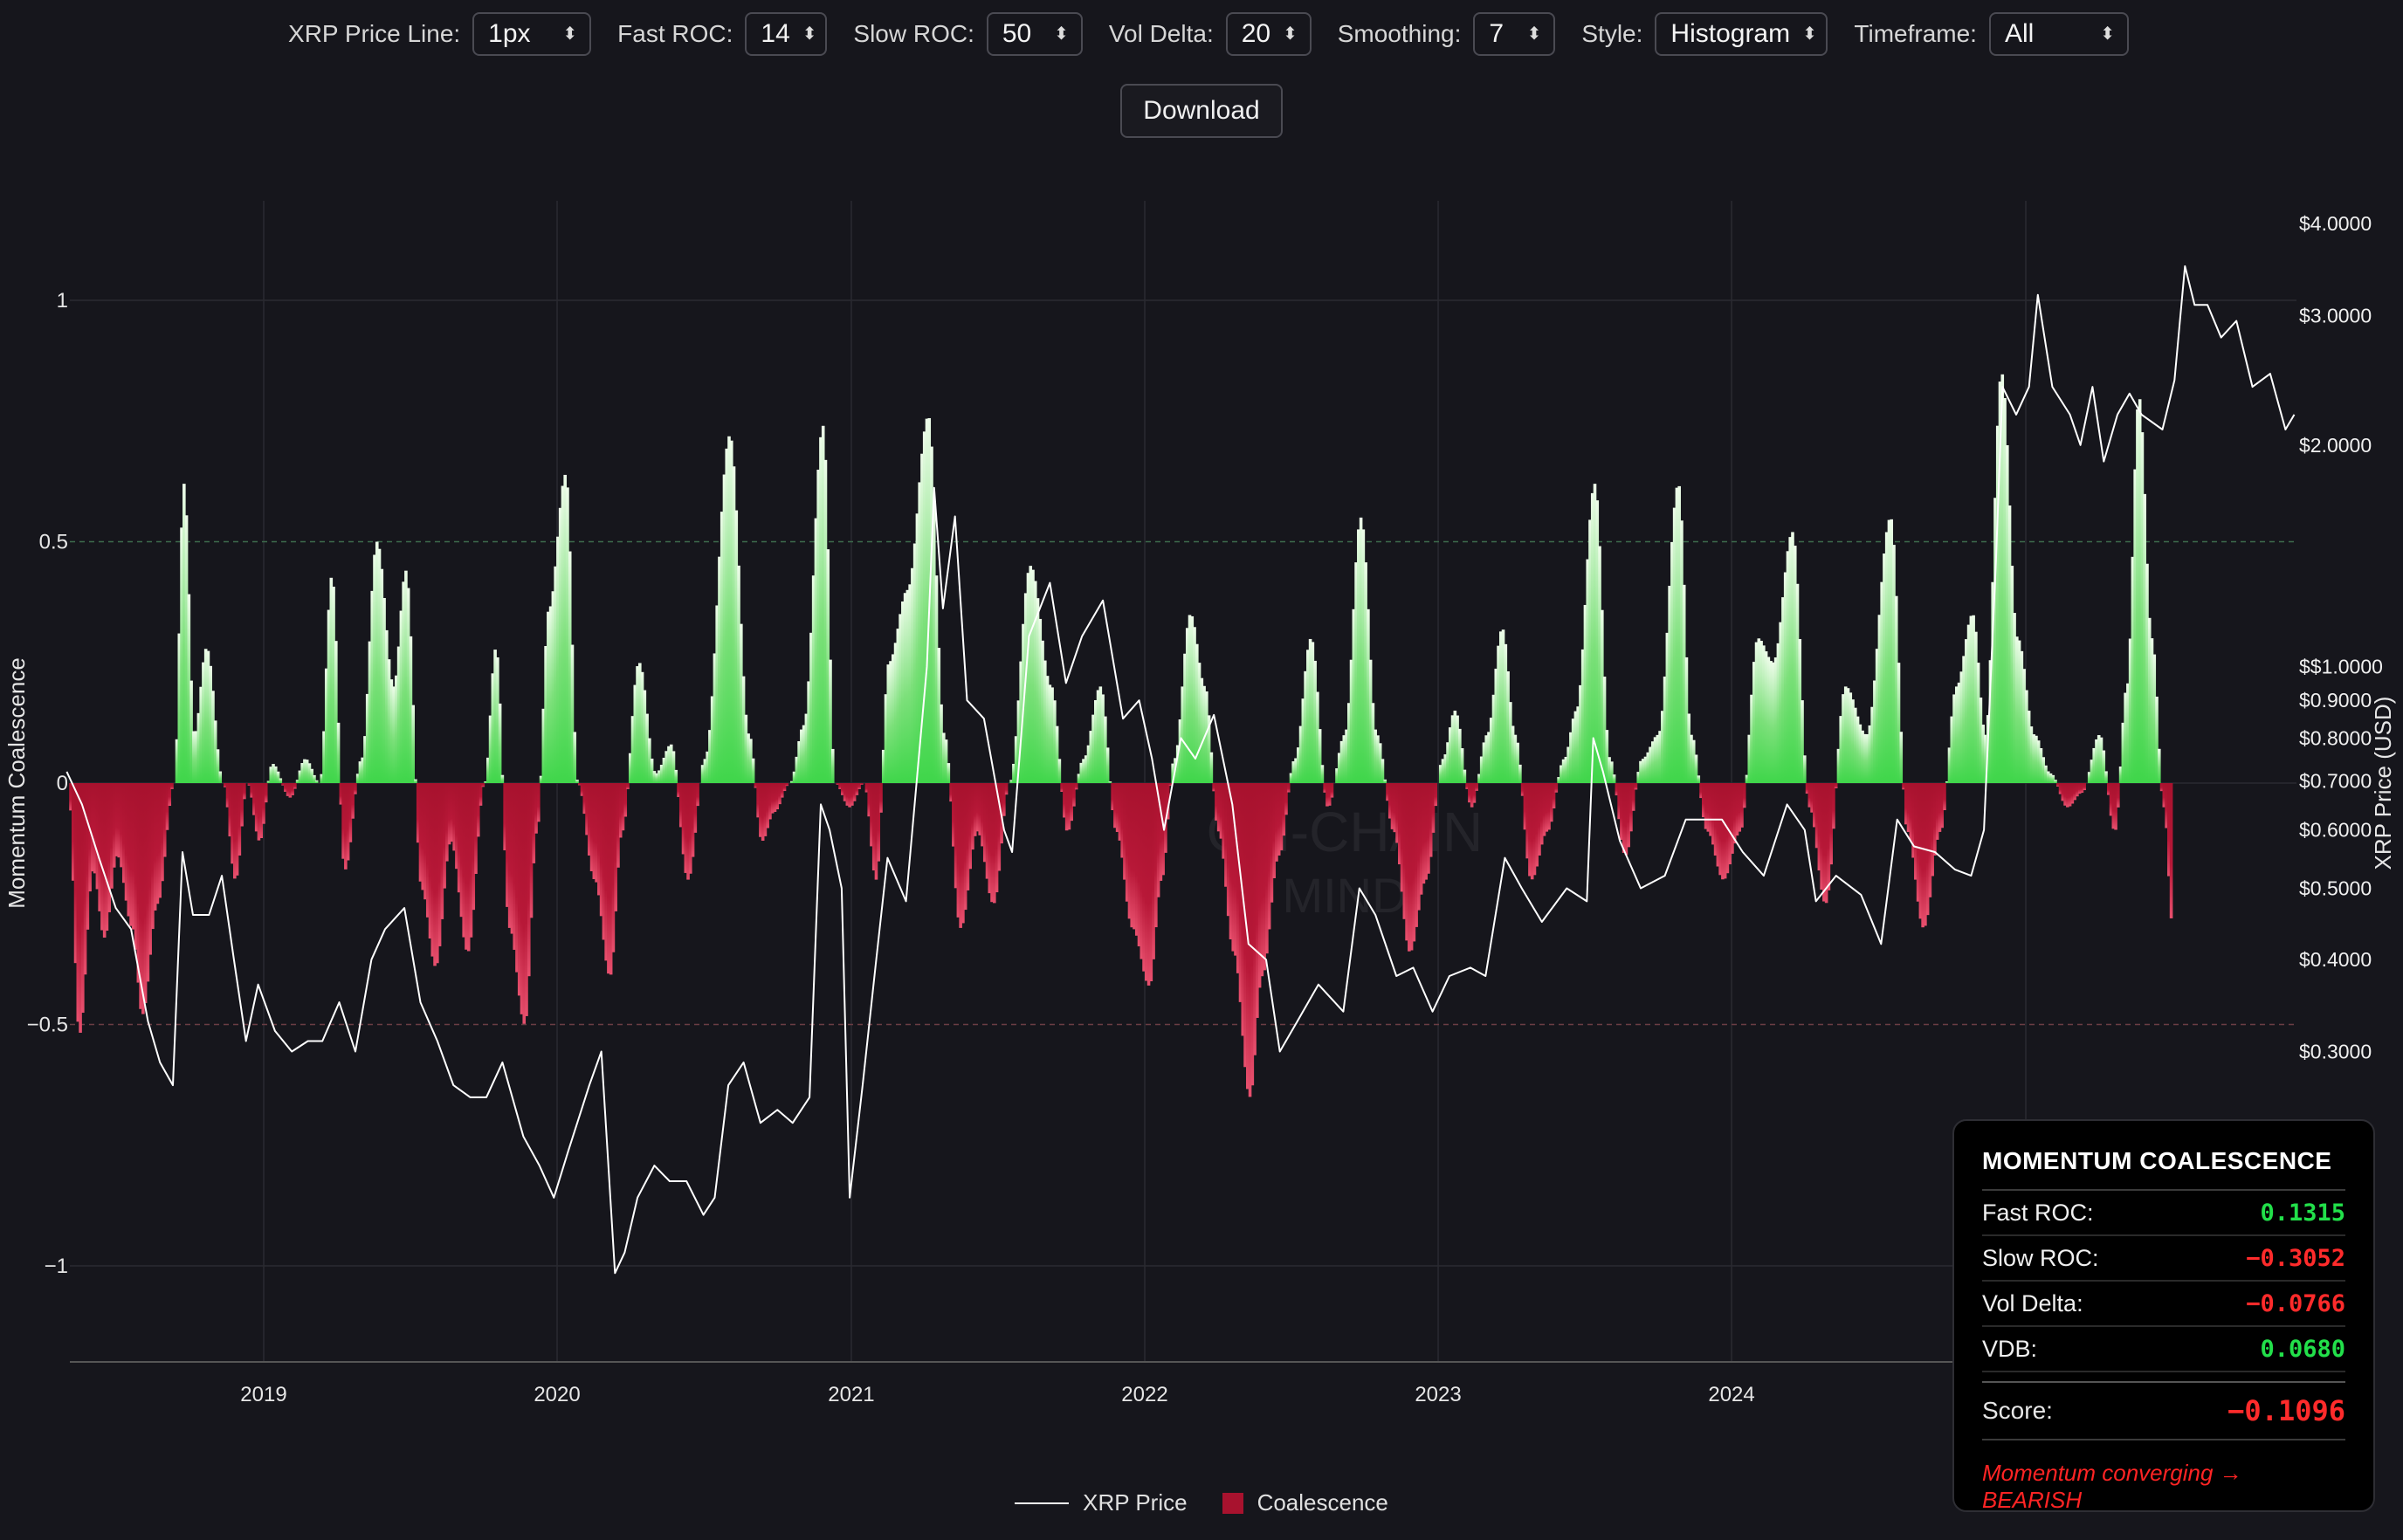 The height and width of the screenshot is (1540, 2403). What do you see at coordinates (1034, 34) in the screenshot?
I see `slow-roc-select: 50 ⬍` at bounding box center [1034, 34].